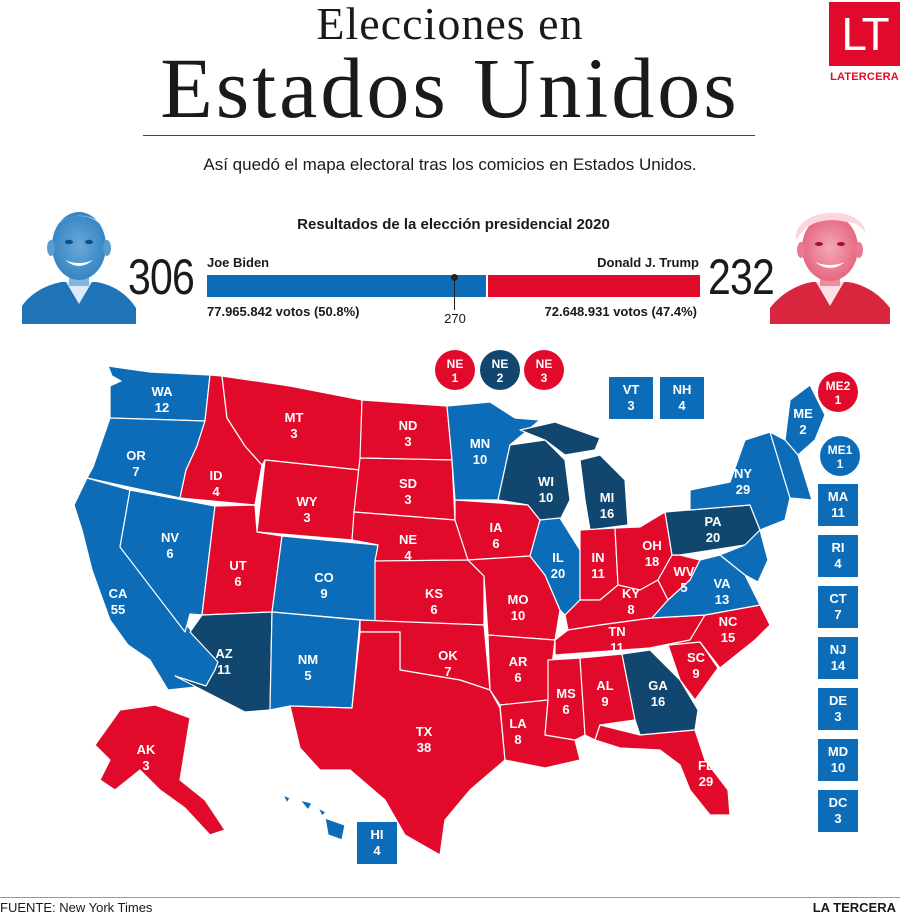  Describe the element at coordinates (397, 743) in the screenshot. I see `state-TX` at that location.